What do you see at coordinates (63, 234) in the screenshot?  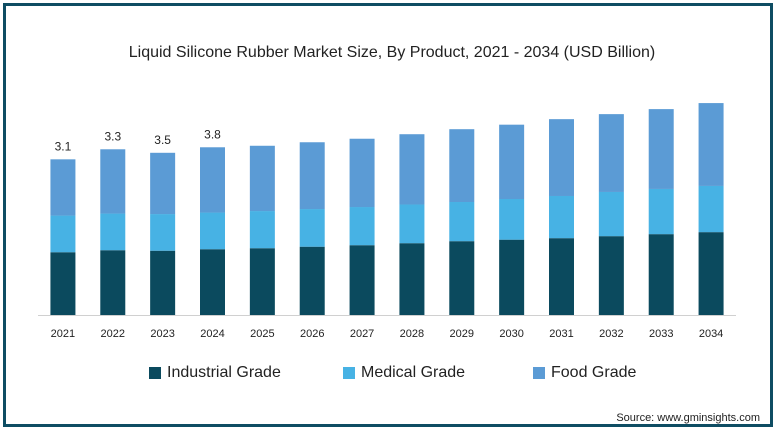 I see `bar-medical-grade-2021` at bounding box center [63, 234].